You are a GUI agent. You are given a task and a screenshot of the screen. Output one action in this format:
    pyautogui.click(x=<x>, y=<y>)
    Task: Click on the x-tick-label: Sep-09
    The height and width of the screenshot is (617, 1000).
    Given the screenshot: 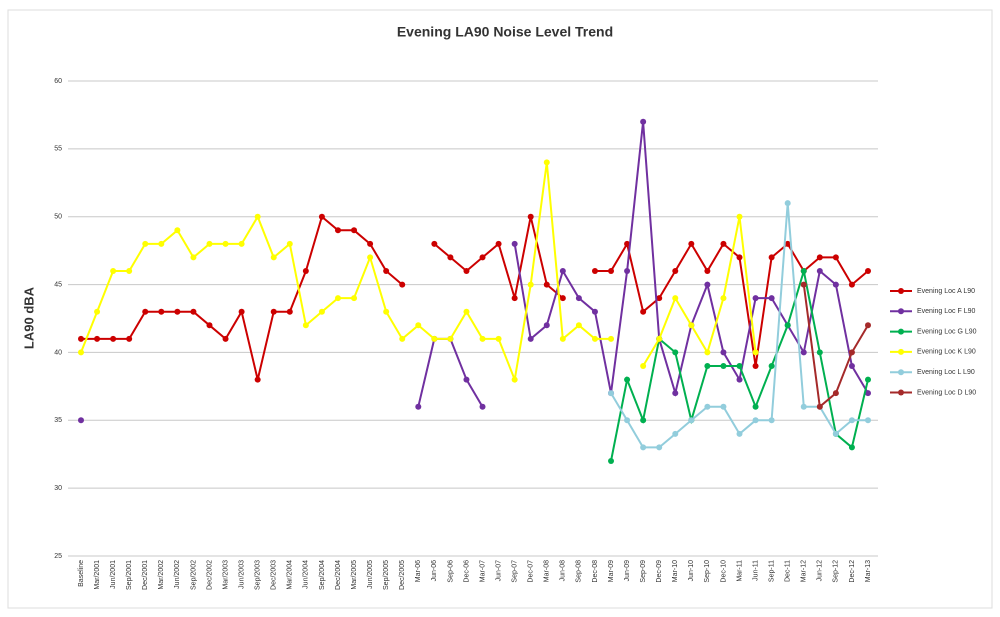 What is the action you would take?
    pyautogui.click(x=643, y=571)
    